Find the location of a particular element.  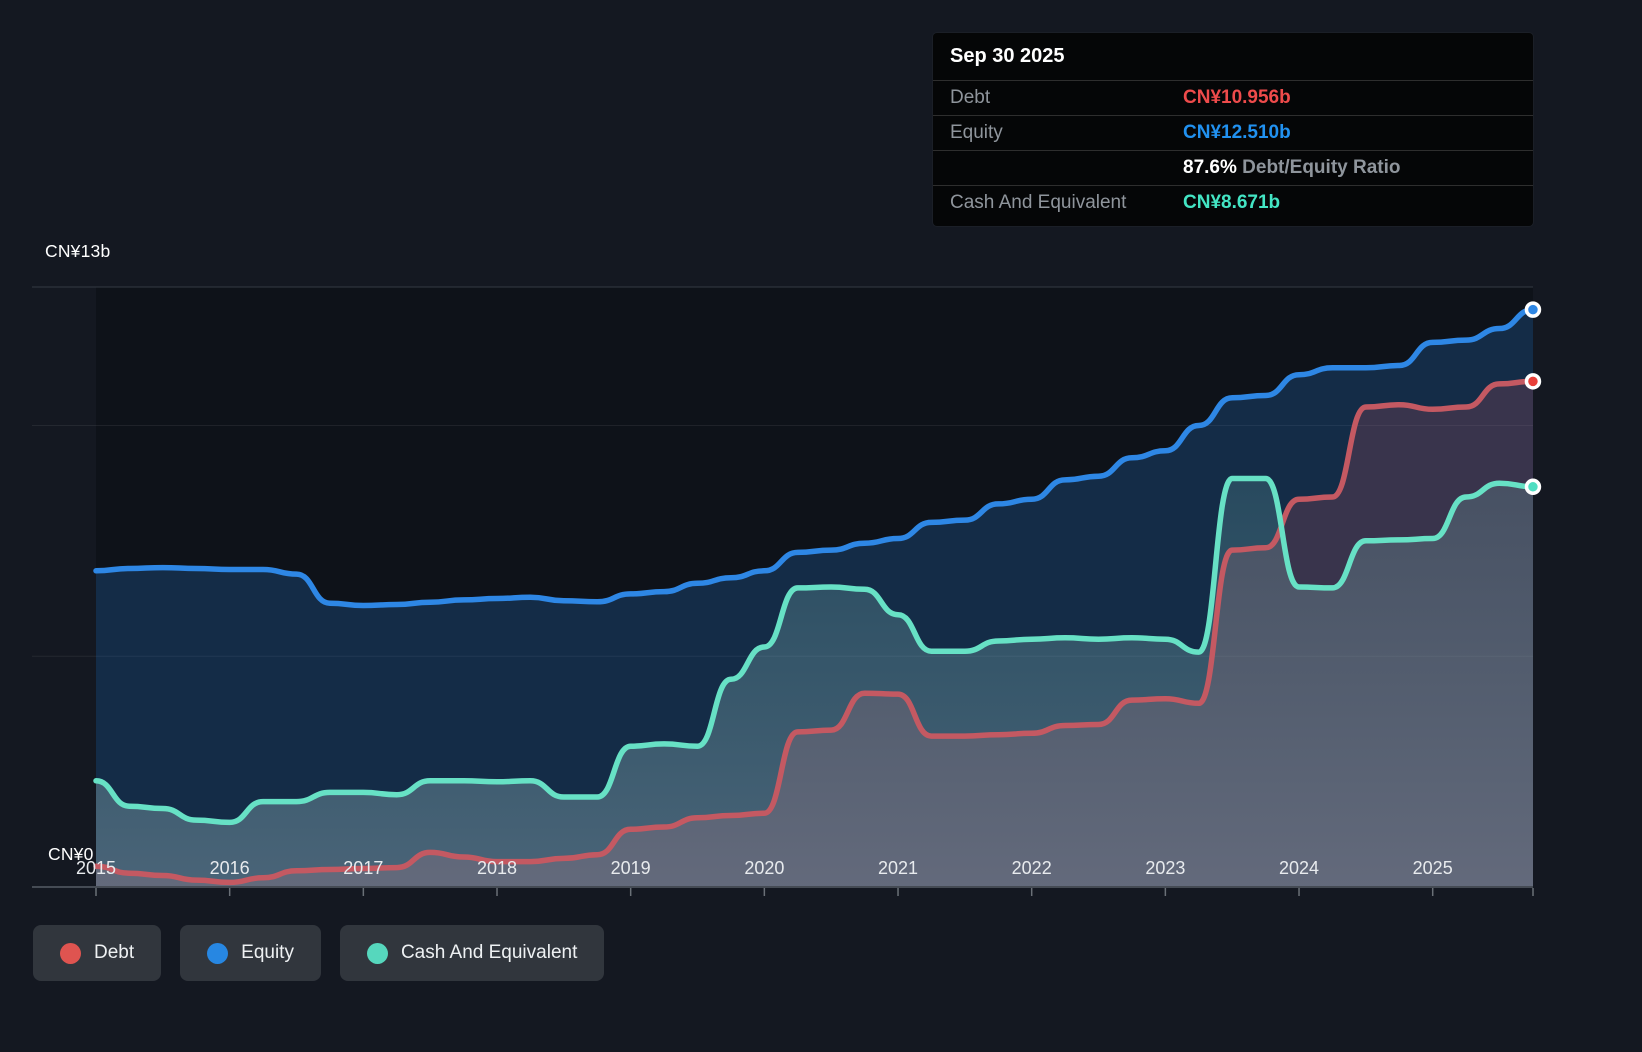

tooltip-row-ratio: 87.6% Debt/Equity Ratio is located at coordinates (1233, 167).